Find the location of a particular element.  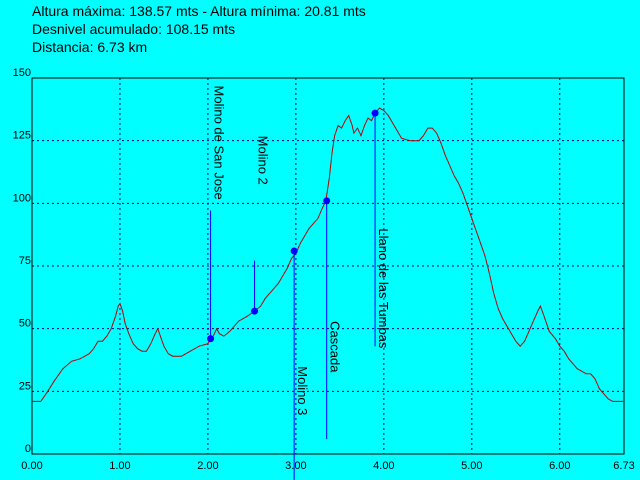

x-tick-label: 1.00 is located at coordinates (119, 466).